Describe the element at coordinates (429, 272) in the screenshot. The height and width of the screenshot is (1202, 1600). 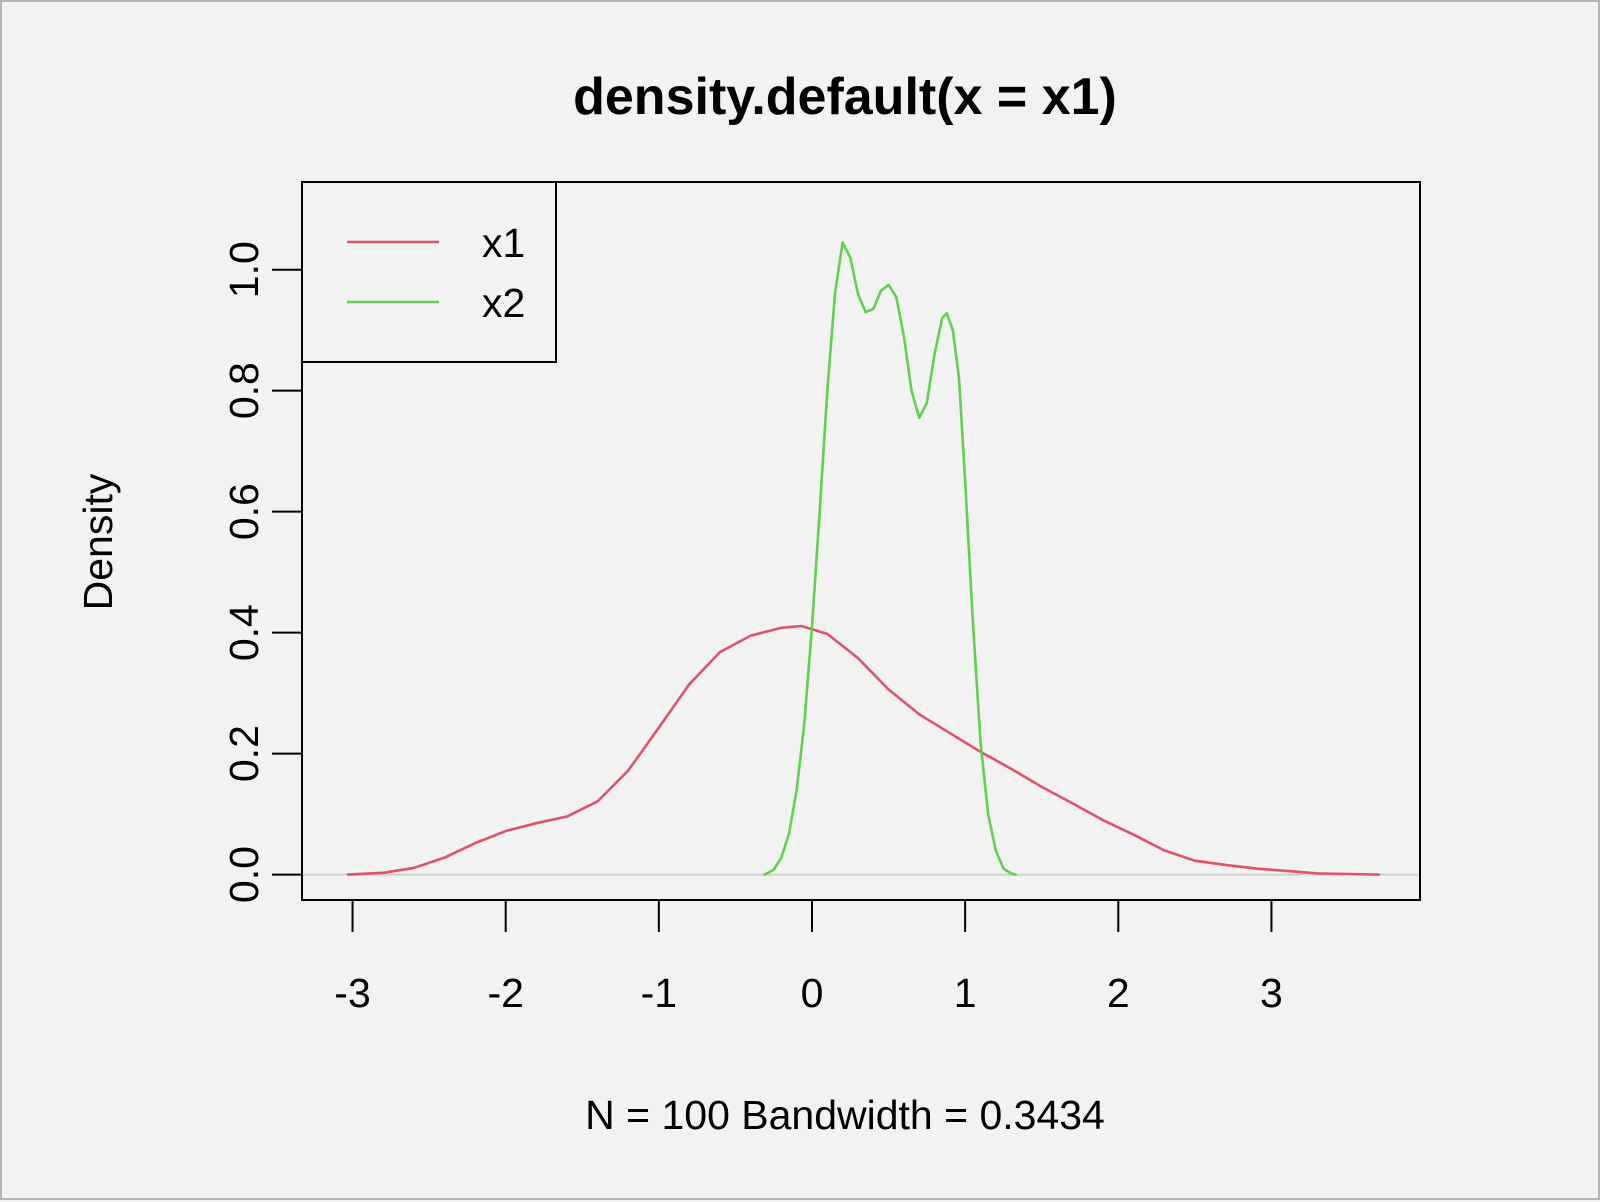
I see `legend-box` at that location.